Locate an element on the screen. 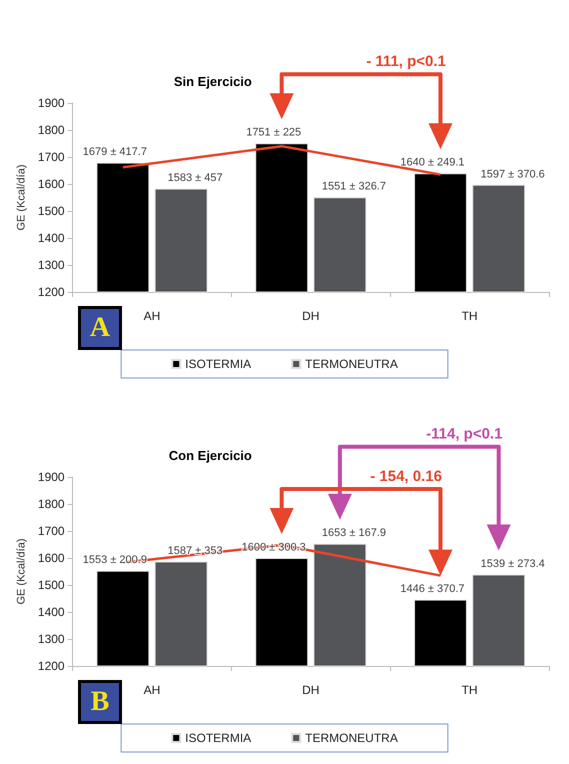 The height and width of the screenshot is (764, 569). letter-badge: B is located at coordinates (100, 702).